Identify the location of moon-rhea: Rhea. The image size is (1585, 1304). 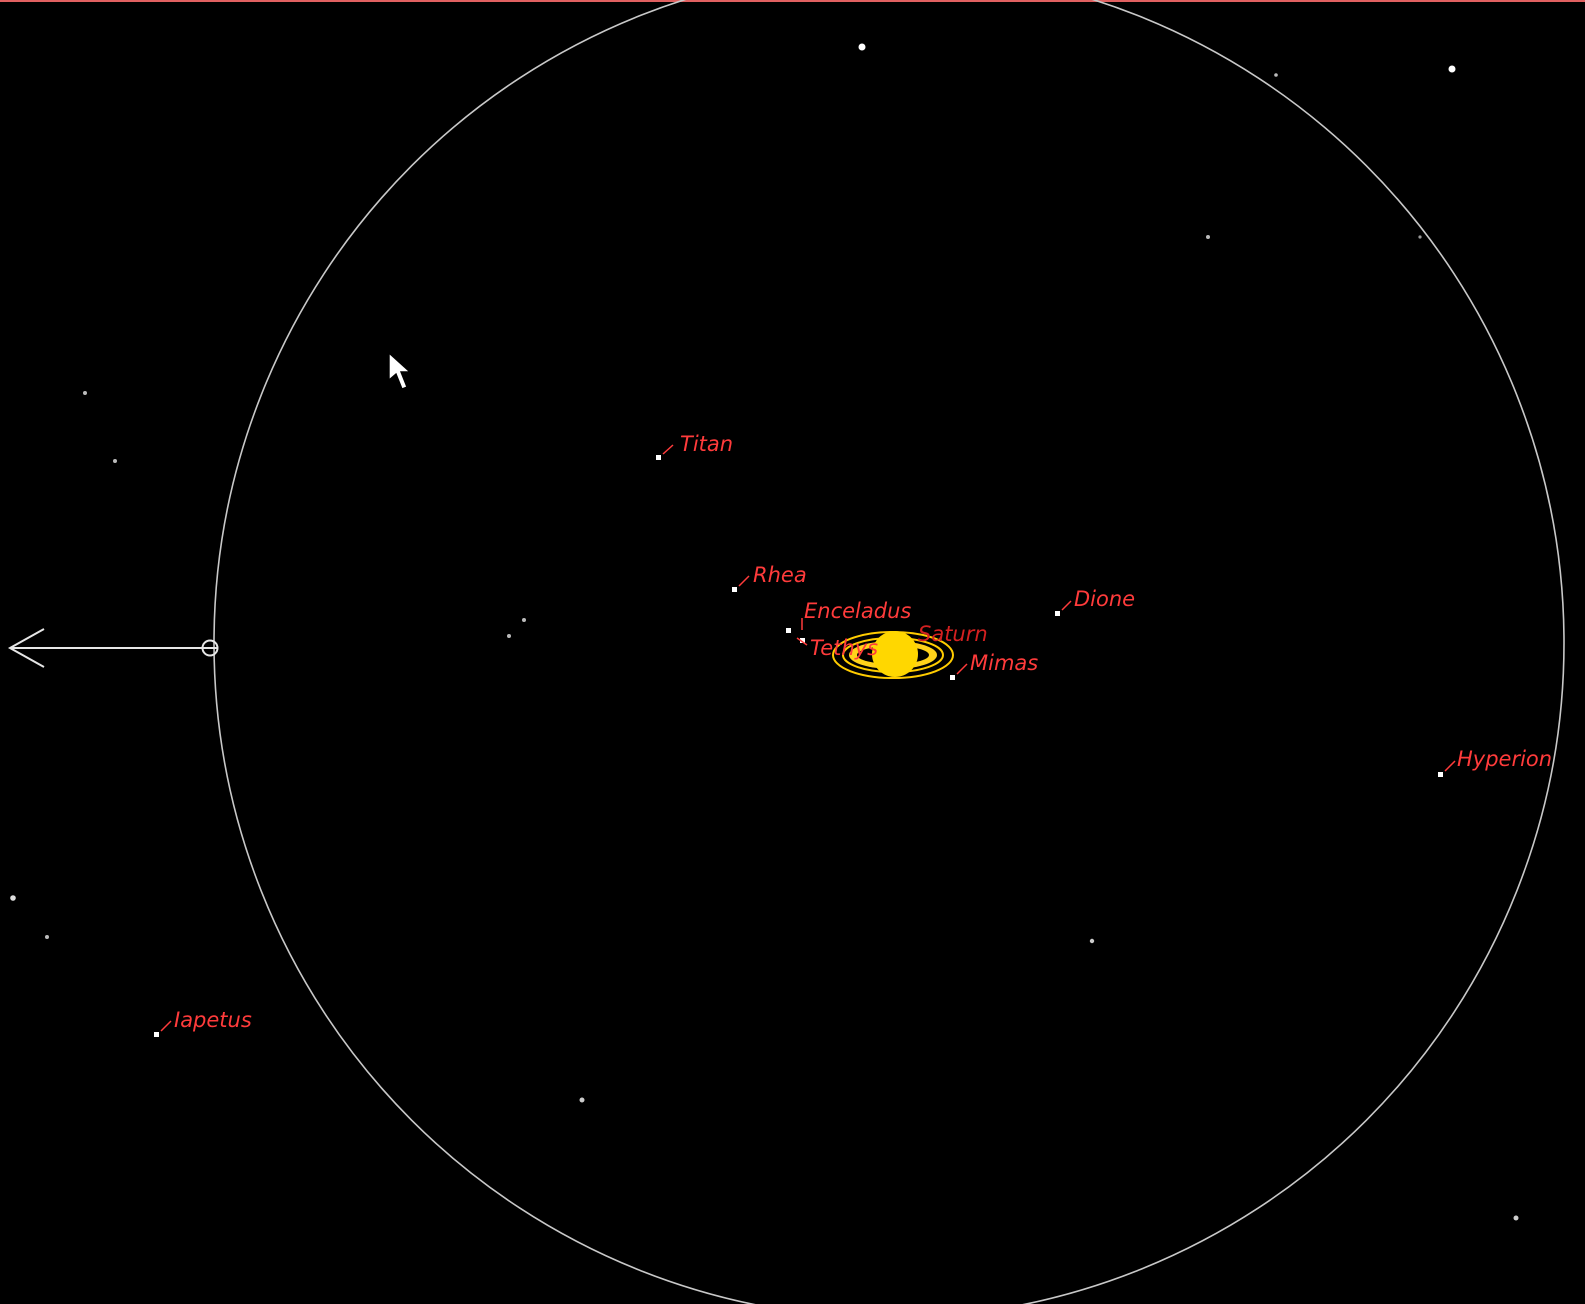
(769, 577).